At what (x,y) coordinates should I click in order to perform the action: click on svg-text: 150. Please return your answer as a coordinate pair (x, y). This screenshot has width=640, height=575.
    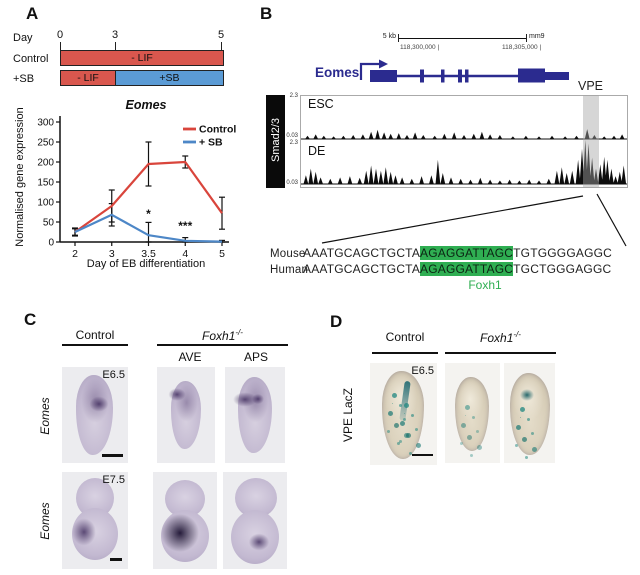
    Looking at the image, I should click on (45, 183).